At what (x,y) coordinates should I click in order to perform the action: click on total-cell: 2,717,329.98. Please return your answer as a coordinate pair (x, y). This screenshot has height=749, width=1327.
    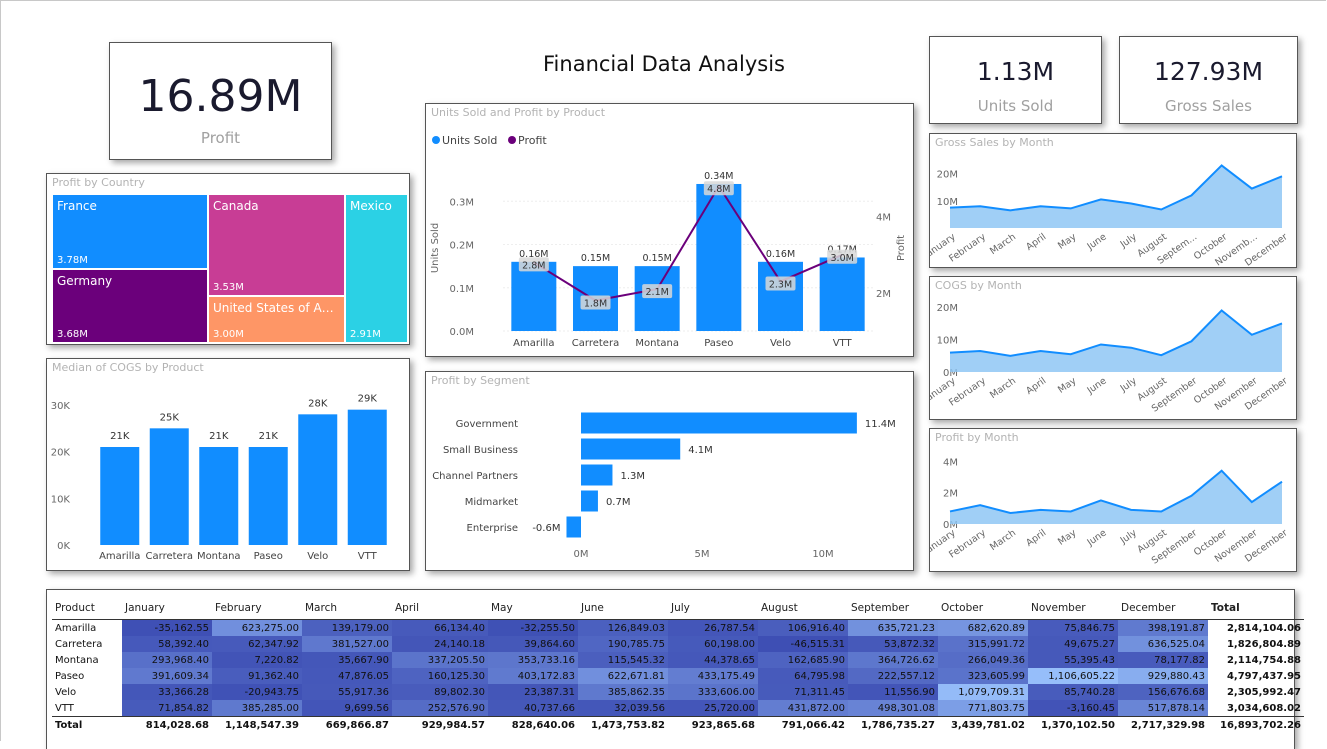
    Looking at the image, I should click on (1163, 724).